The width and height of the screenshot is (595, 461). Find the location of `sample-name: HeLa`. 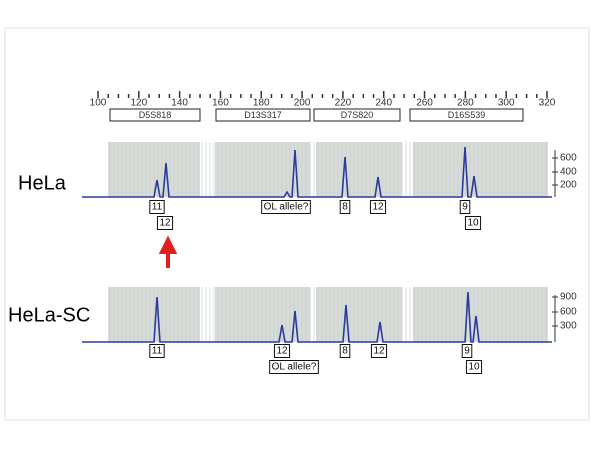

sample-name: HeLa is located at coordinates (42, 183).